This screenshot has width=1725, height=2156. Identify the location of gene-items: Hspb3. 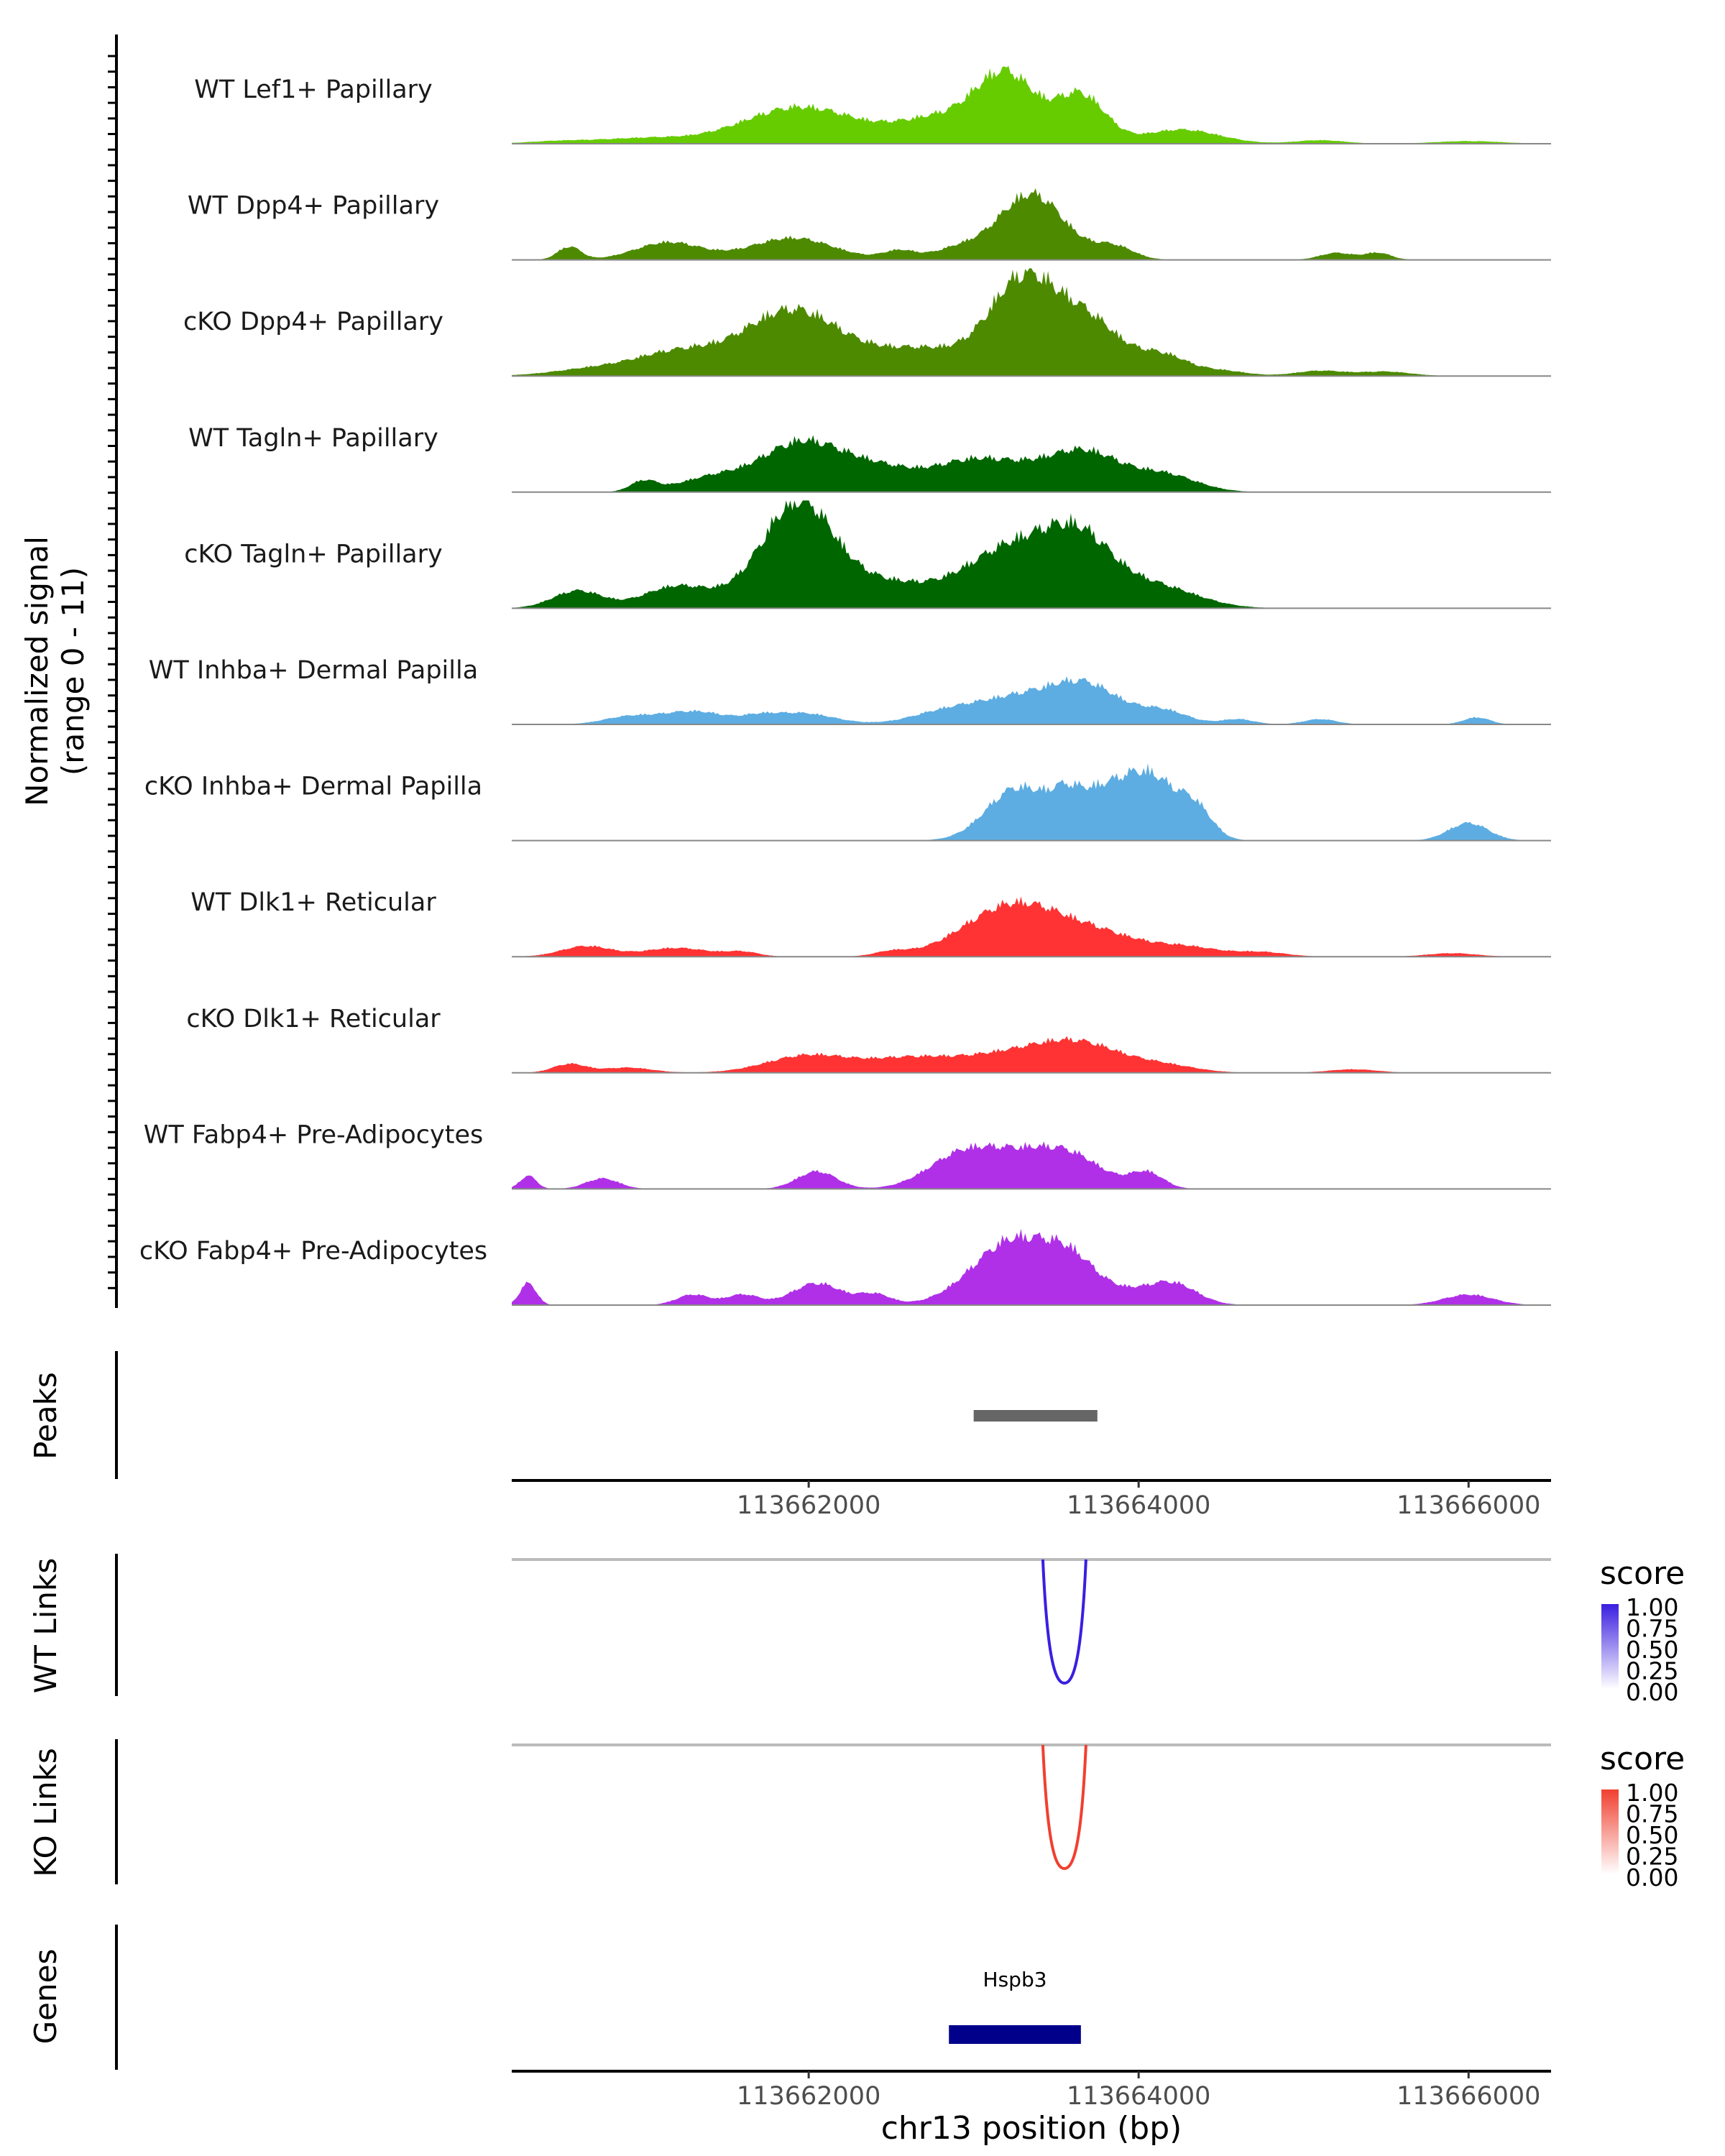
(1015, 2006).